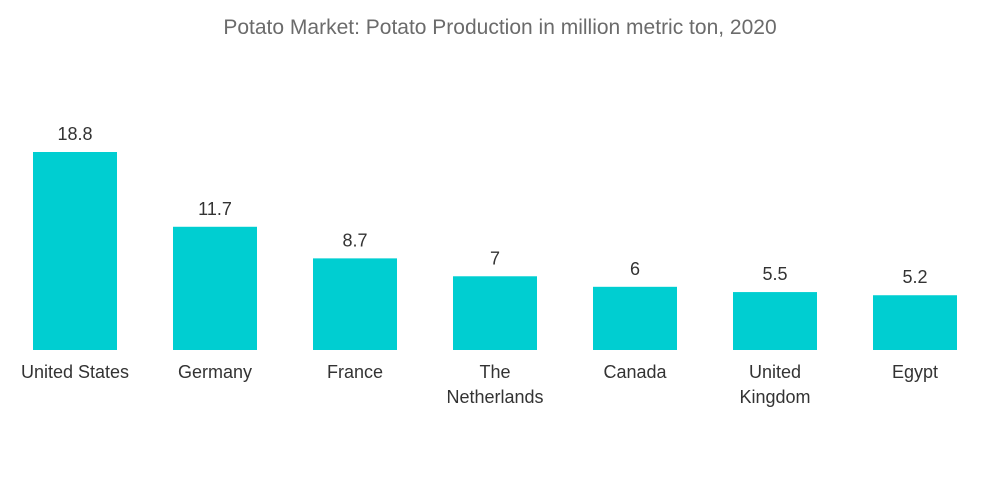 Image resolution: width=1000 pixels, height=504 pixels. I want to click on category-label-6: Egypt, so click(915, 372).